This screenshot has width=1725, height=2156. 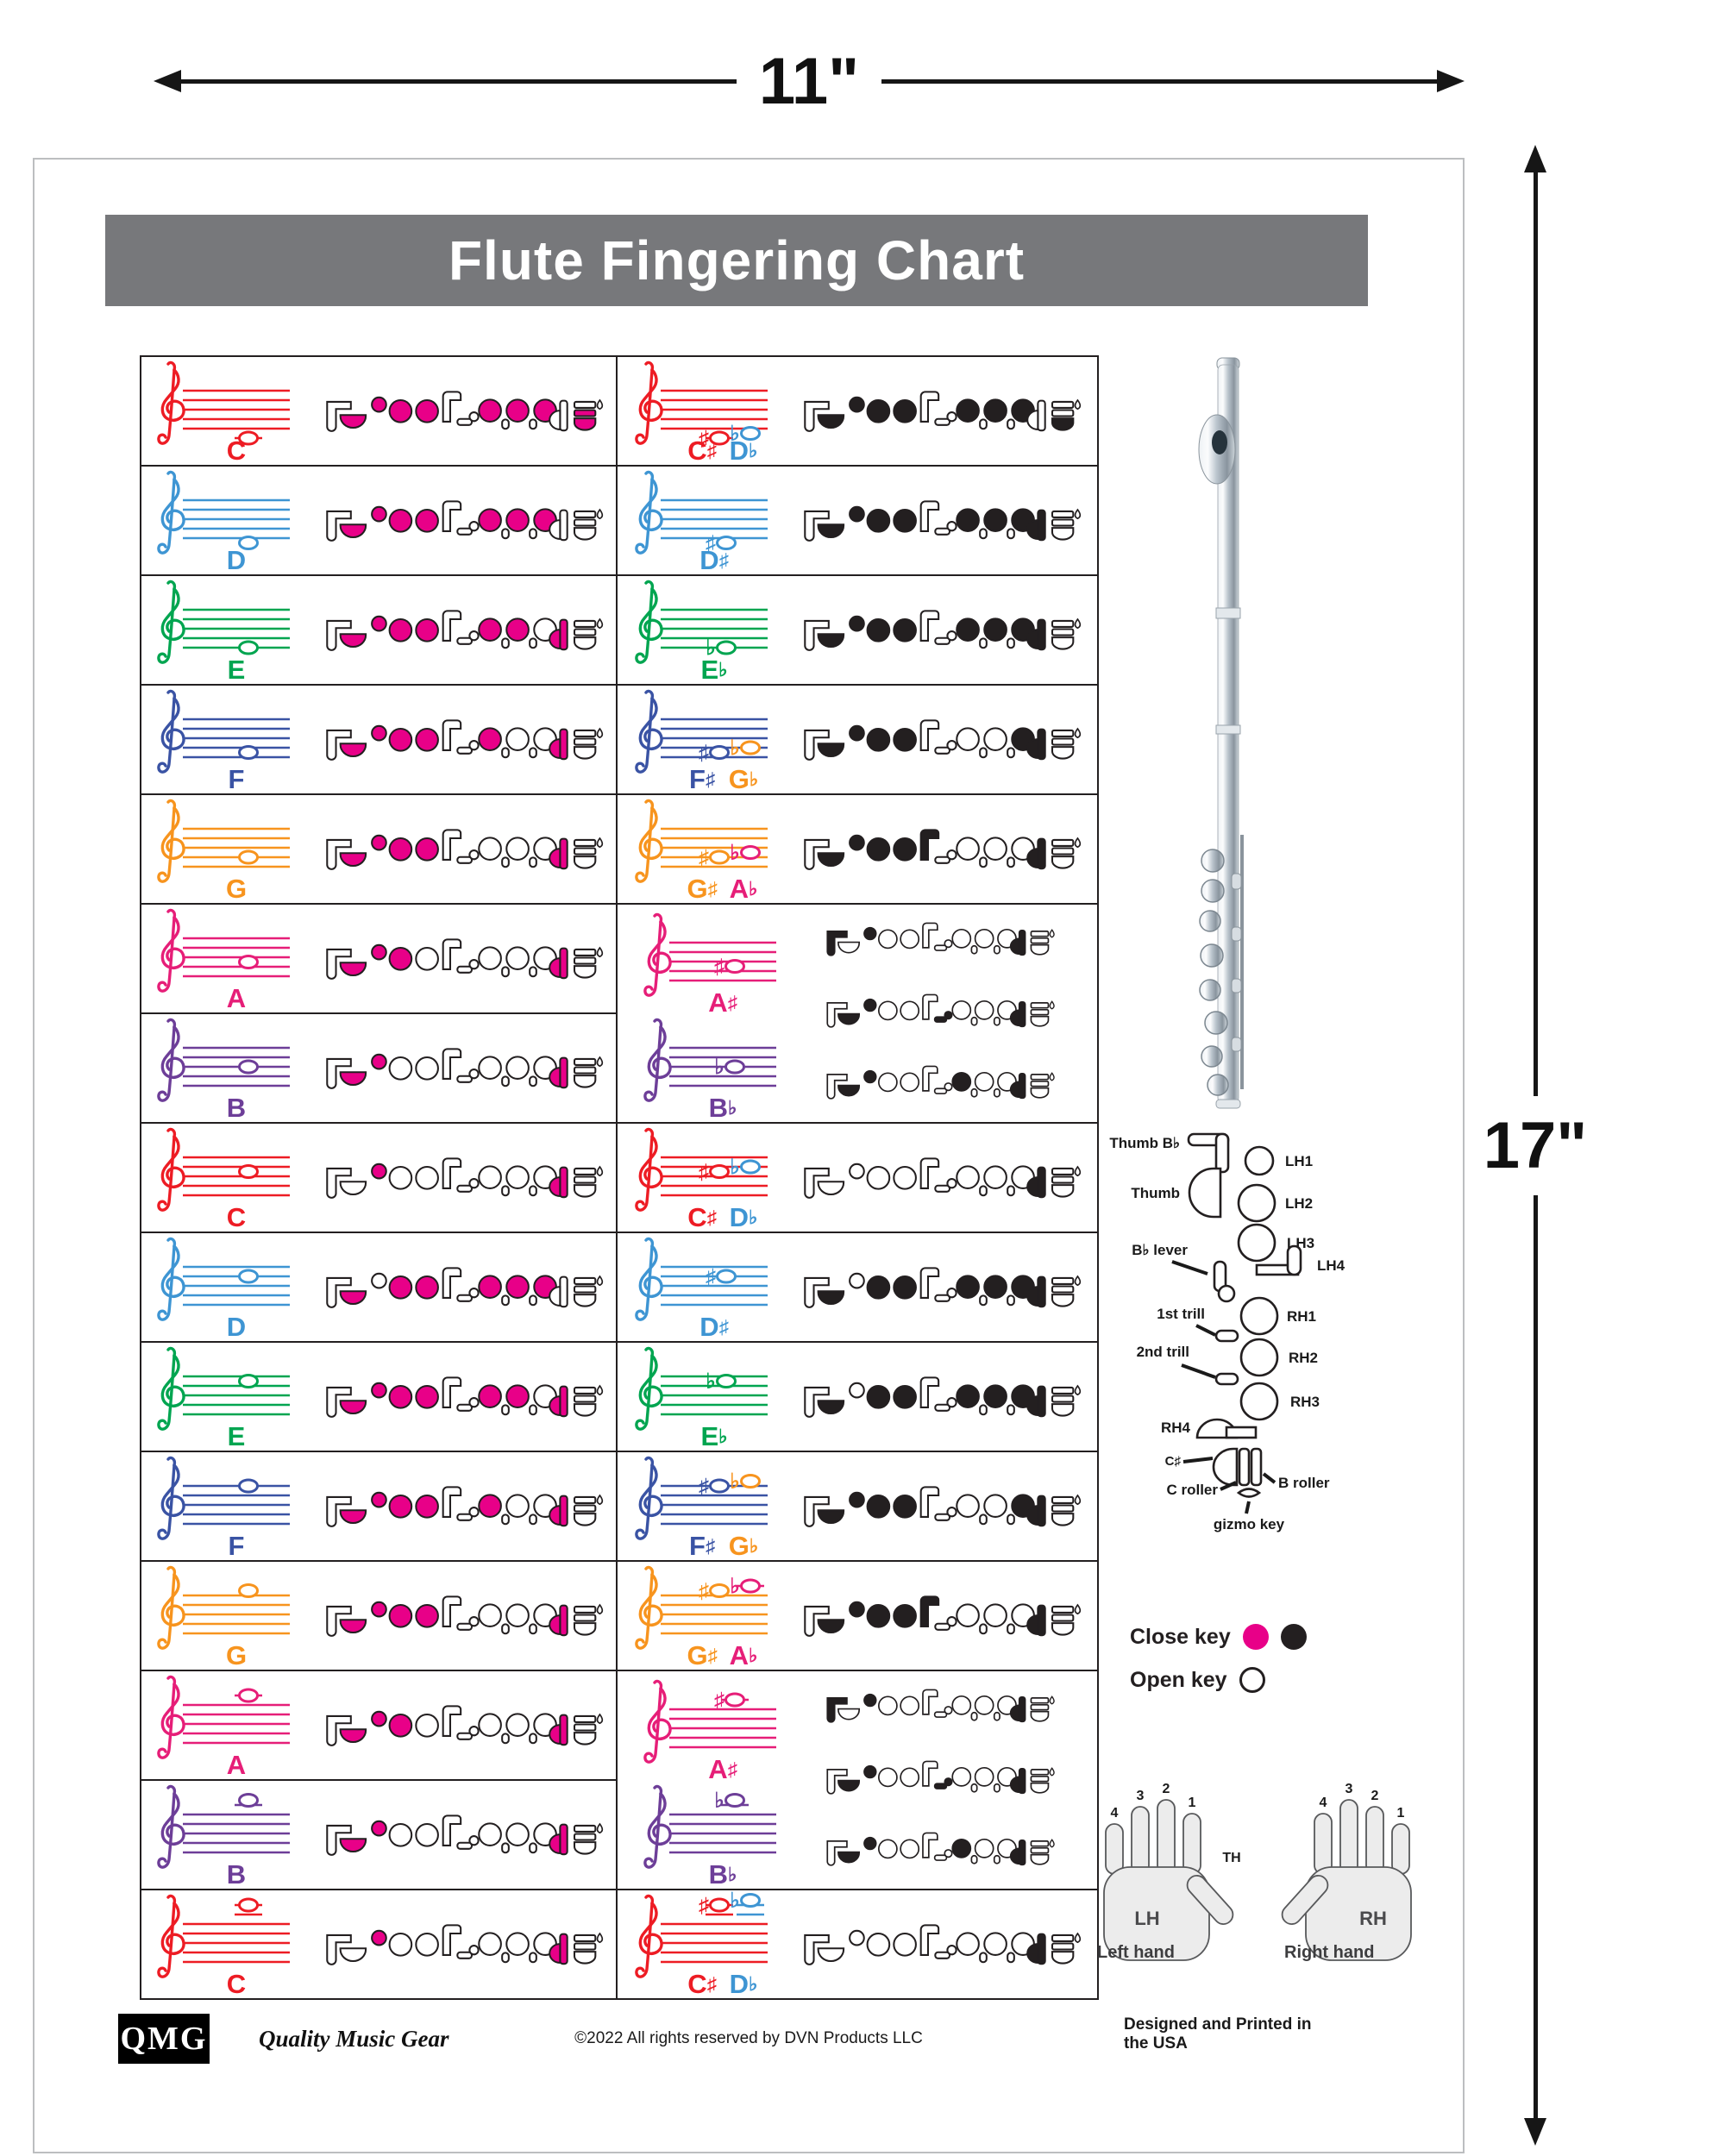 What do you see at coordinates (1330, 1952) in the screenshot?
I see `right-hand-caption: Right hand` at bounding box center [1330, 1952].